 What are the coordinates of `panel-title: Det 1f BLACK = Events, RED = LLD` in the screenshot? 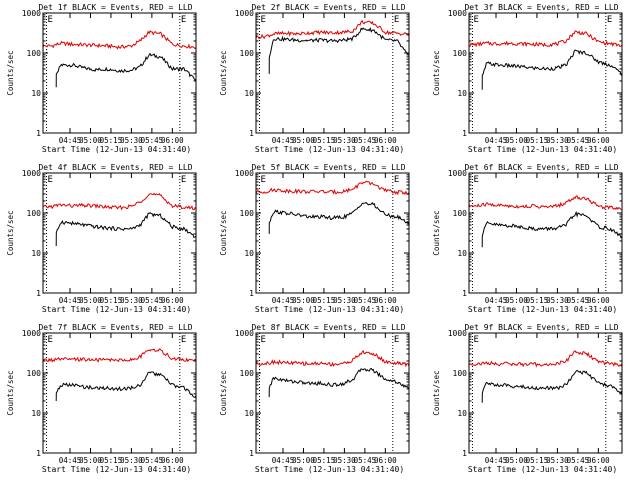 It's located at (115, 7).